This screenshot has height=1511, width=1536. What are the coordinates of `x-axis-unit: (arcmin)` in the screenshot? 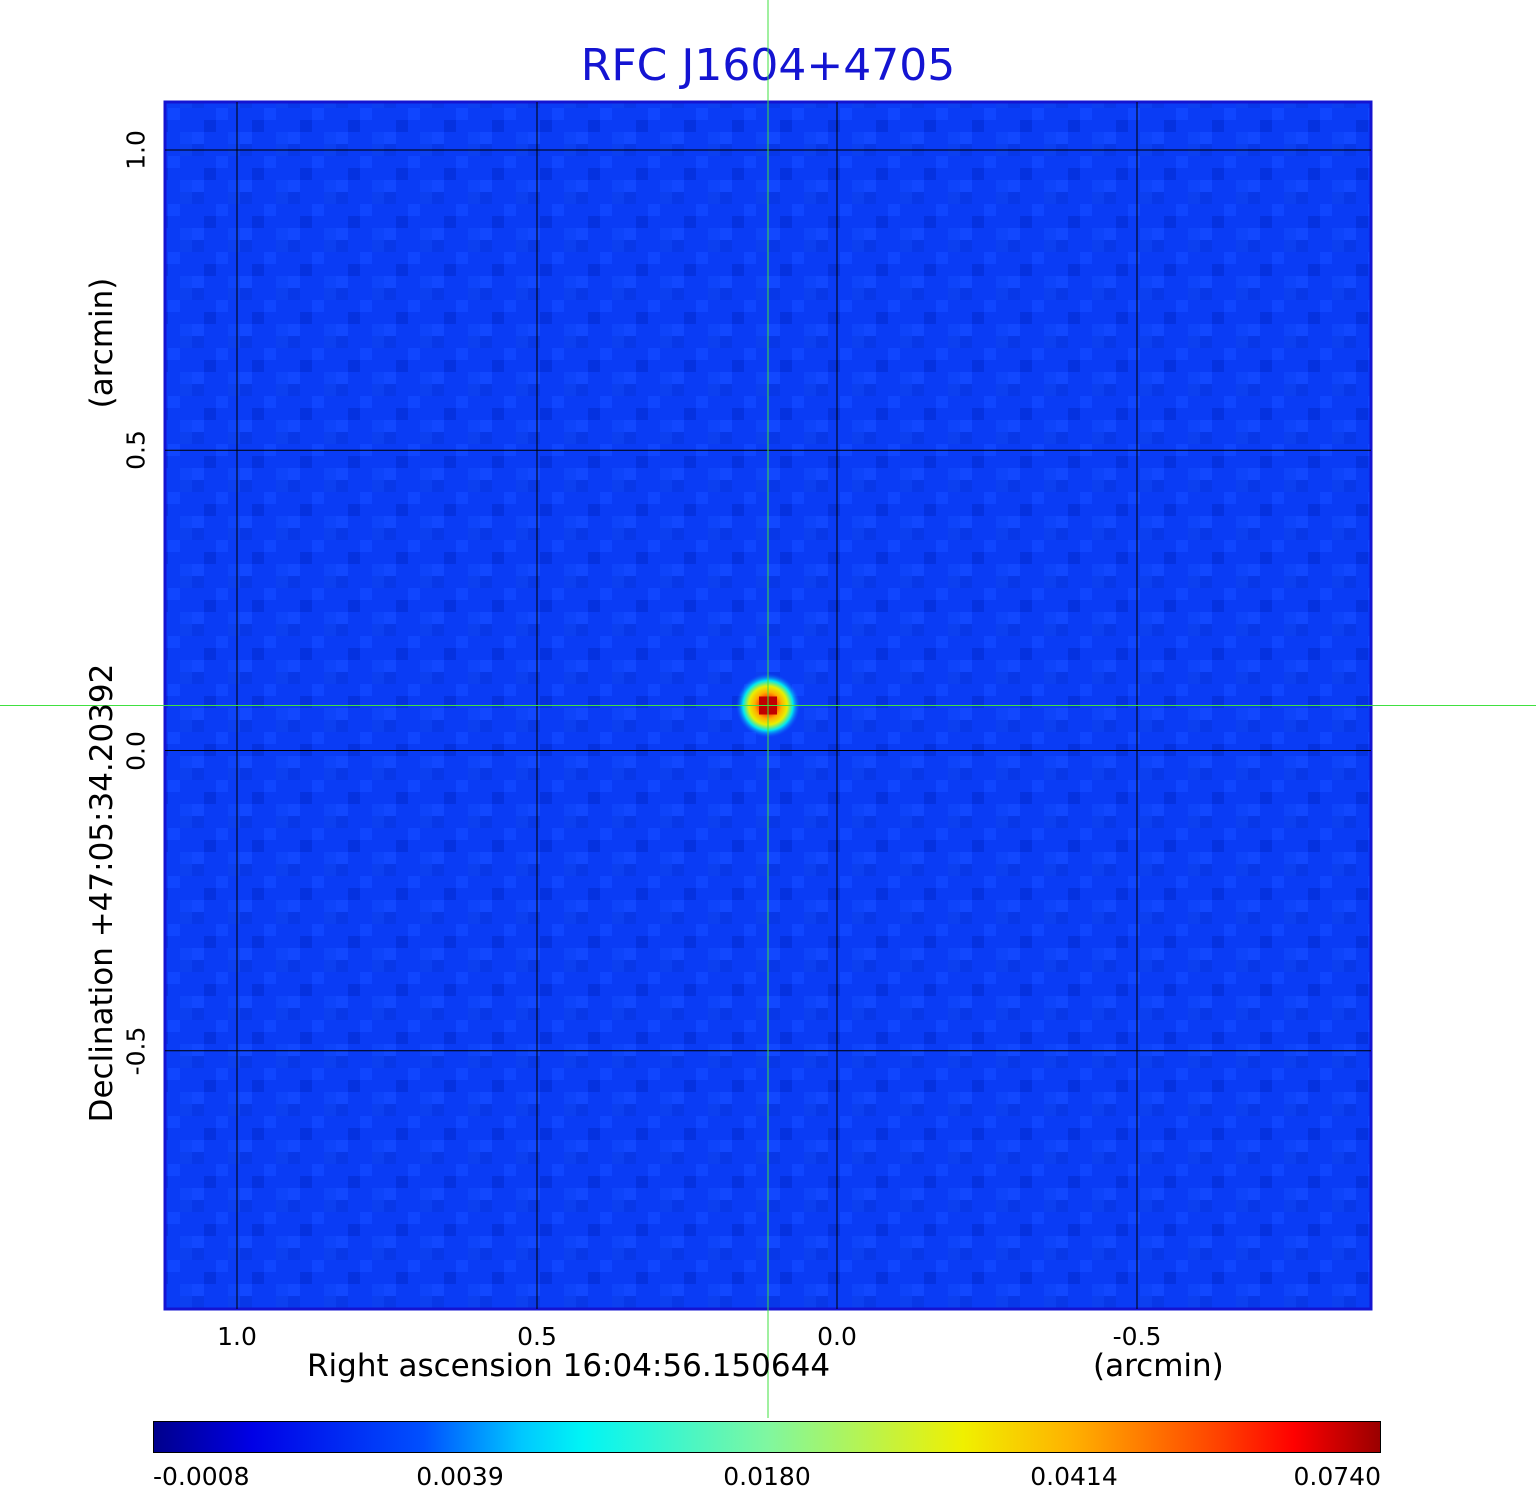 It's located at (1158, 1366).